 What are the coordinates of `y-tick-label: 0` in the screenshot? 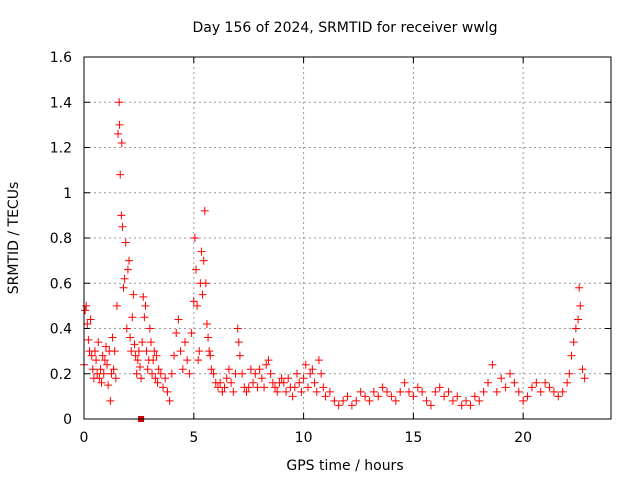 It's located at (67, 420).